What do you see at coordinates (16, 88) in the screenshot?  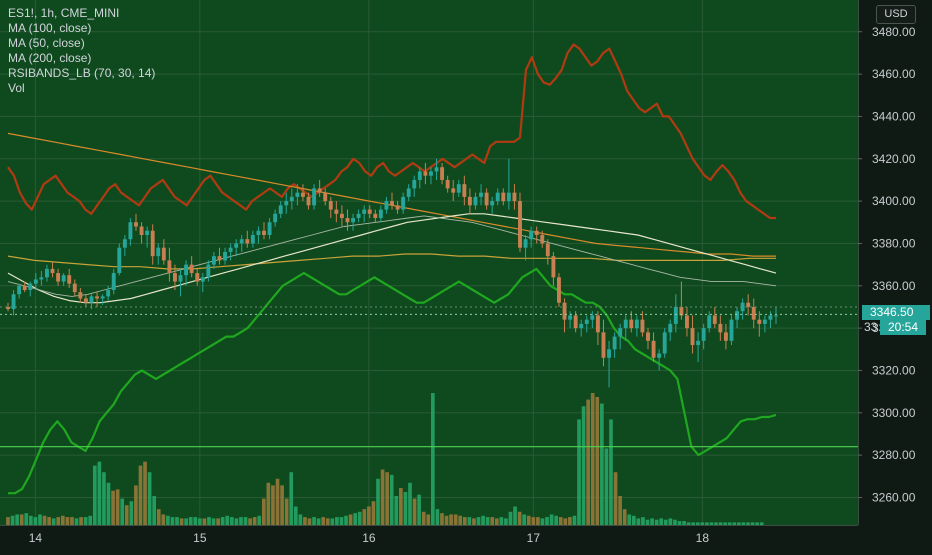 I see `indicator-vol-label: Vol` at bounding box center [16, 88].